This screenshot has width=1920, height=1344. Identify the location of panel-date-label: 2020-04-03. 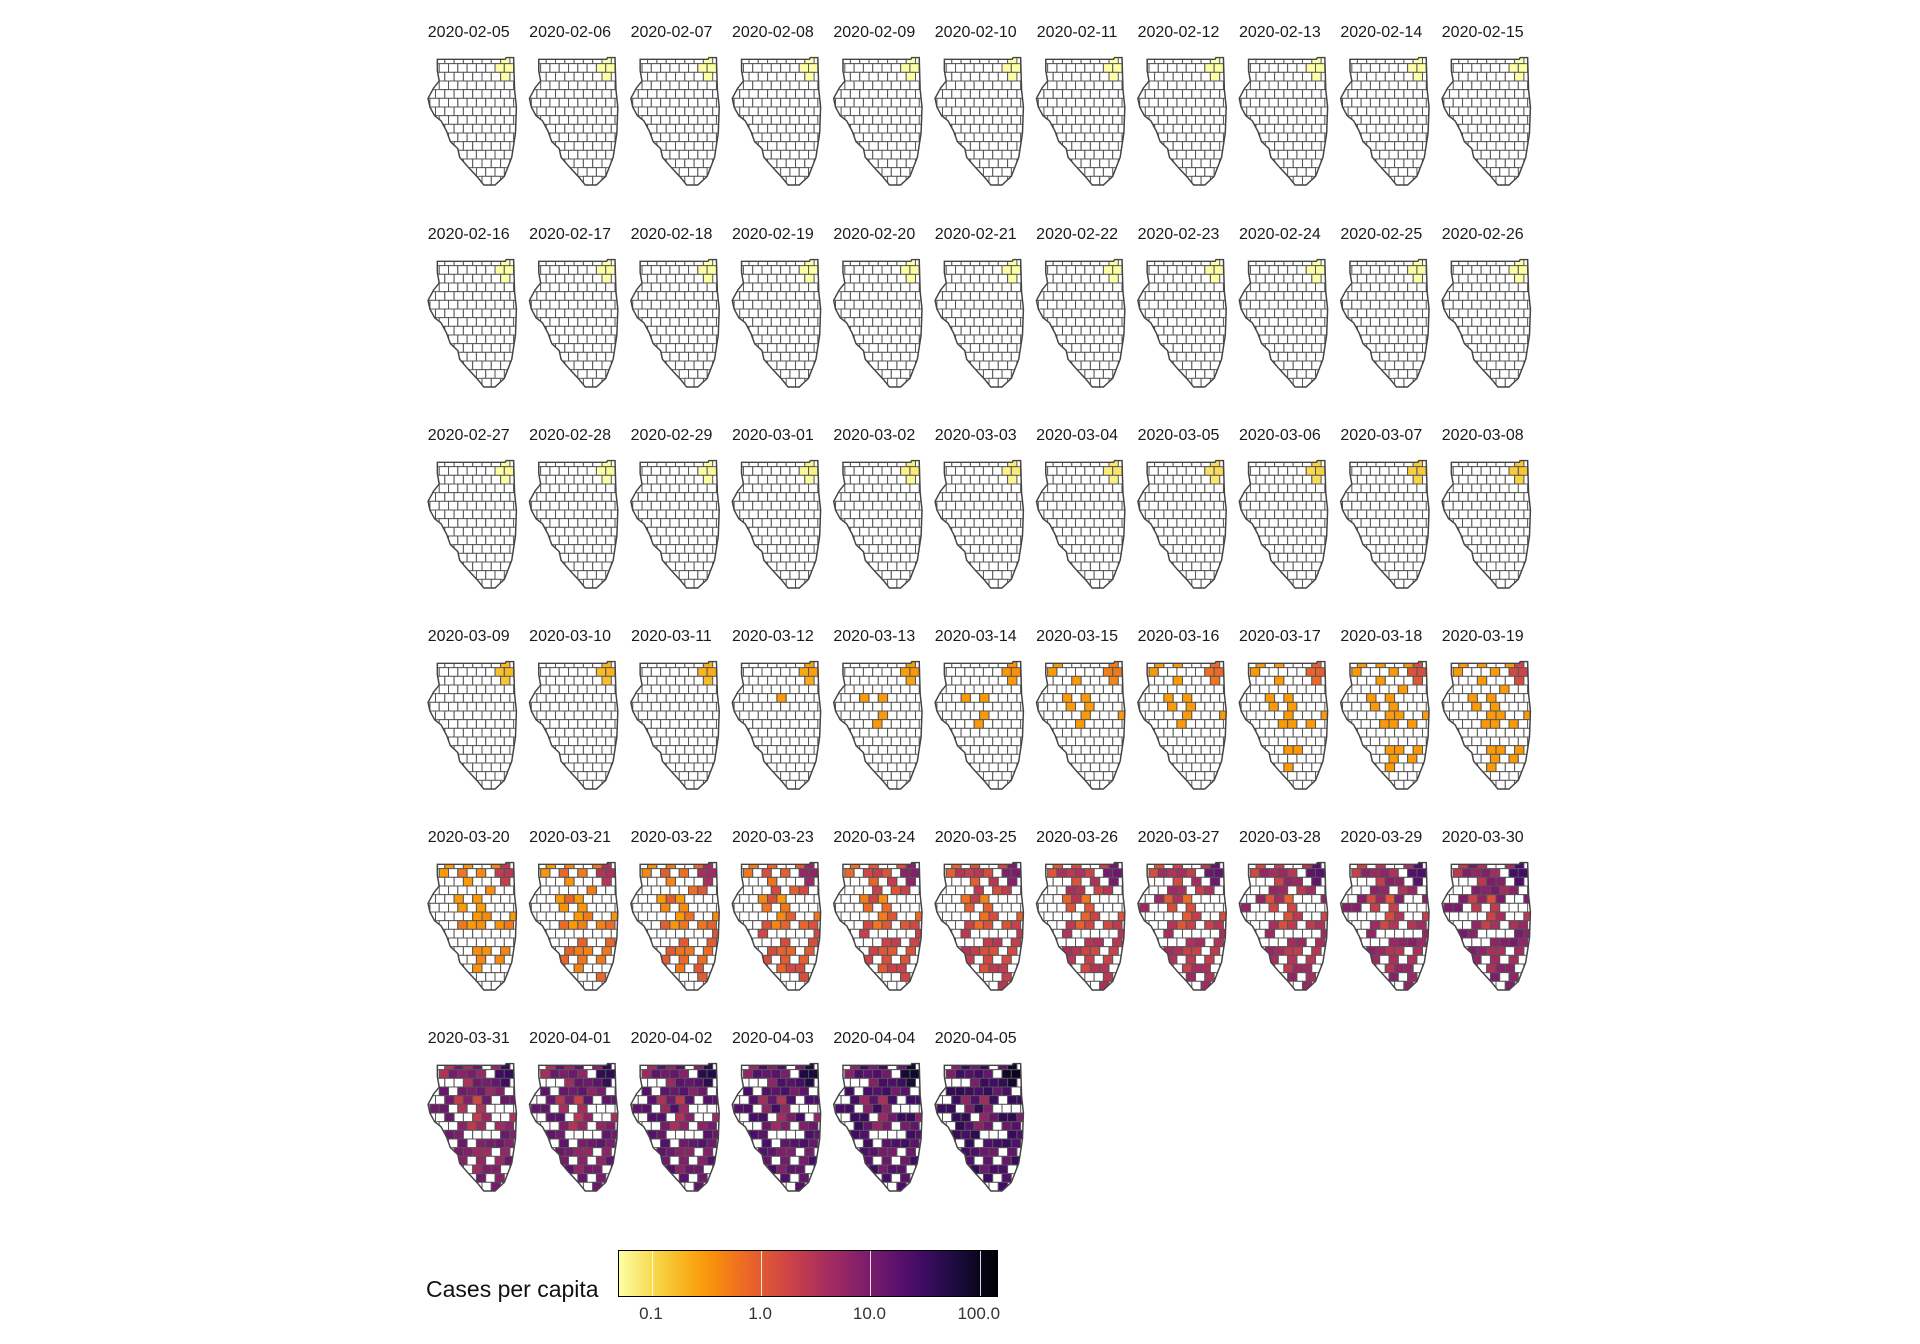
(773, 1038).